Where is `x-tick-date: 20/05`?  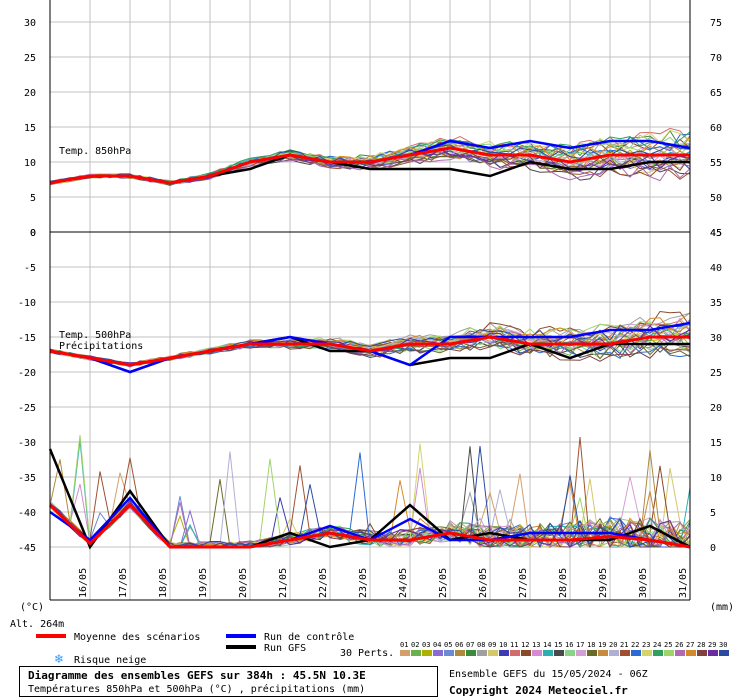 x-tick-date: 20/05 is located at coordinates (243, 583).